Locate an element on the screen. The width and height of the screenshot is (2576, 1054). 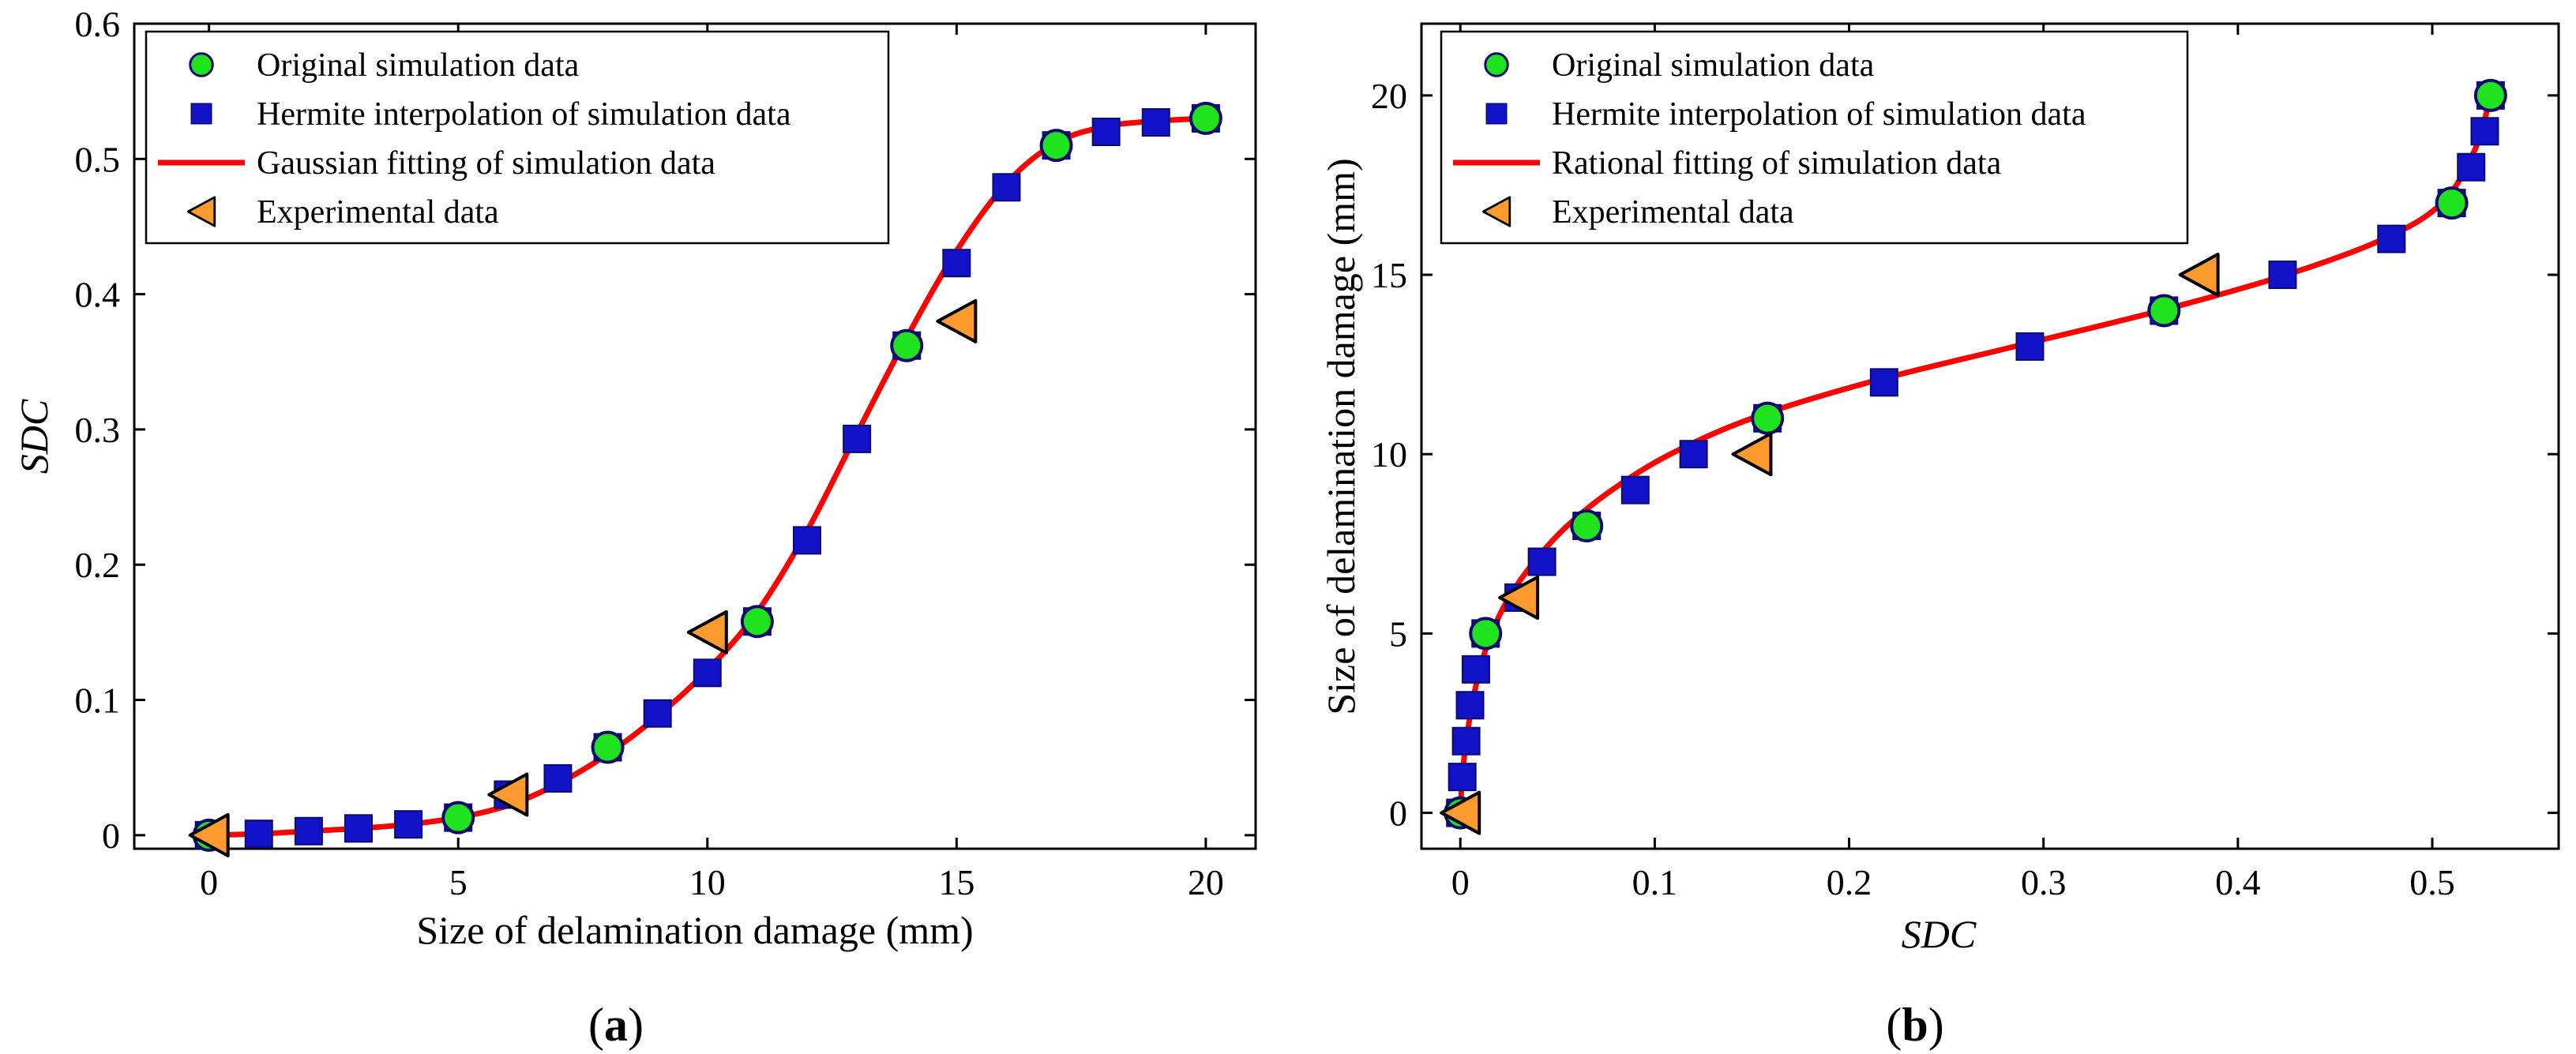
y-tick-label: 0 is located at coordinates (1398, 814).